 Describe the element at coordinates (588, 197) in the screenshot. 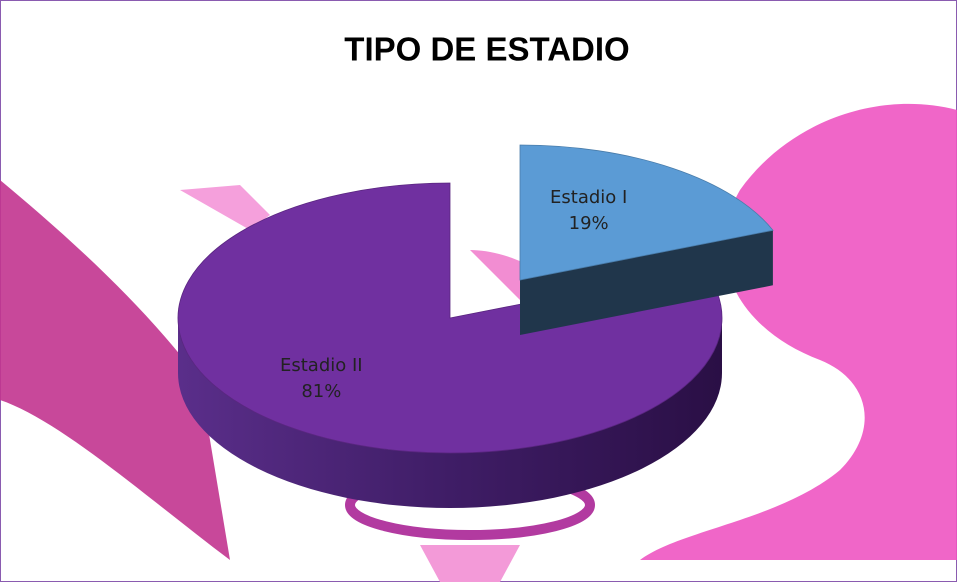

I see `data-label-category: Estadio I` at that location.